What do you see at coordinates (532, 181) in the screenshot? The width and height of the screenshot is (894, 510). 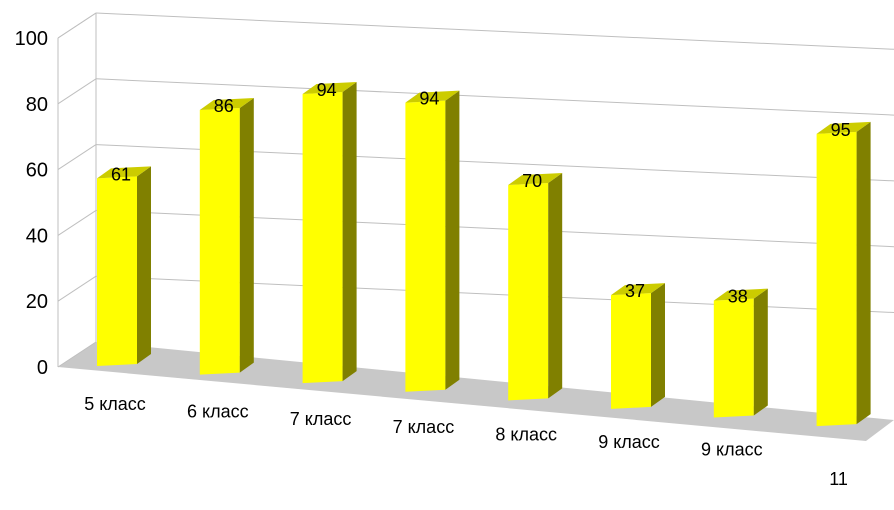 I see `data-label: 70` at bounding box center [532, 181].